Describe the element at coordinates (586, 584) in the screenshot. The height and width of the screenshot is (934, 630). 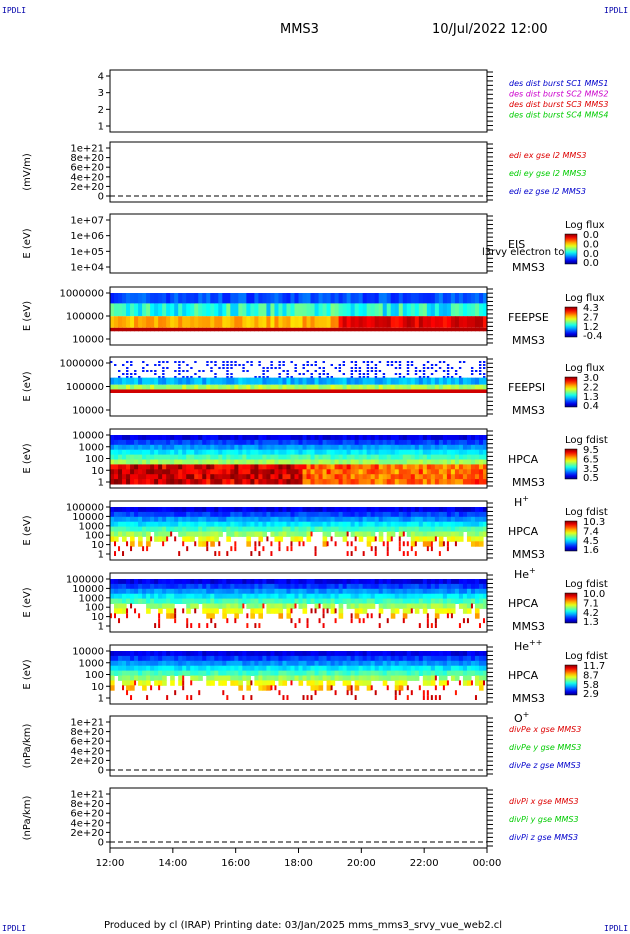
I see `colorbar-title: Log fdist` at that location.